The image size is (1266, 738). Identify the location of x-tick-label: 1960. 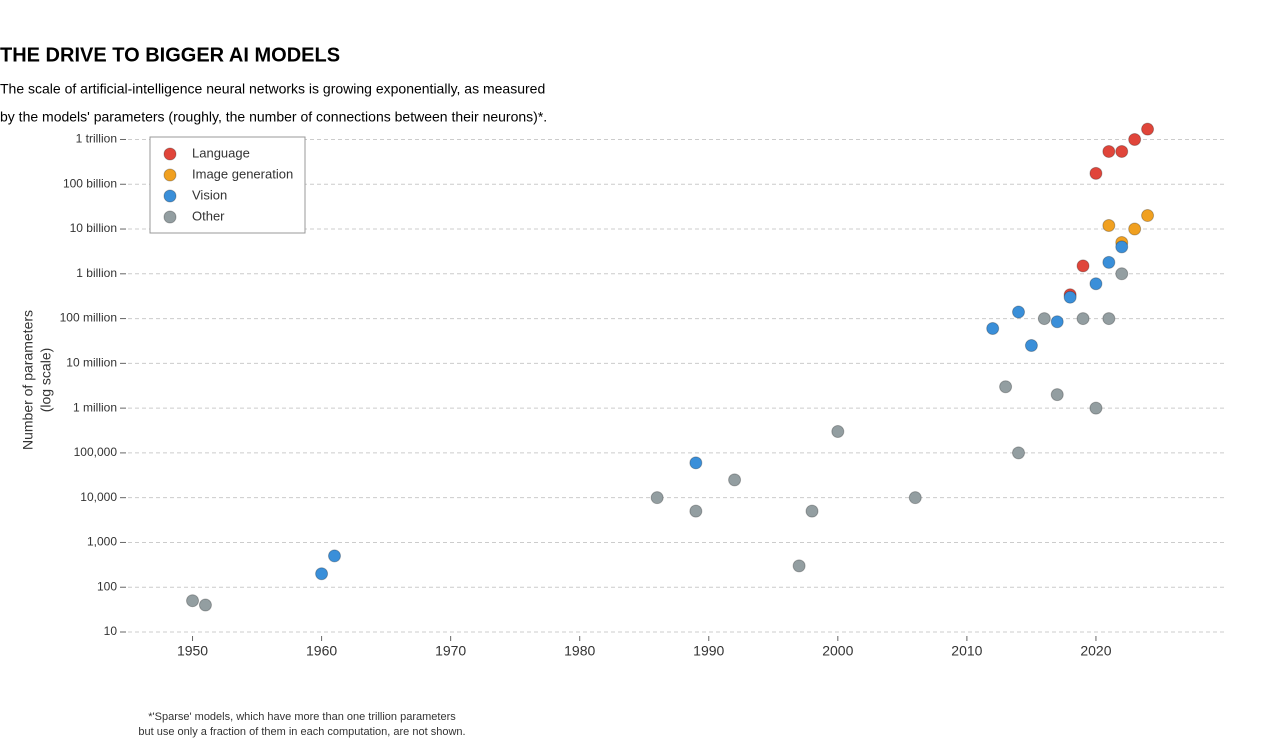
(321, 651).